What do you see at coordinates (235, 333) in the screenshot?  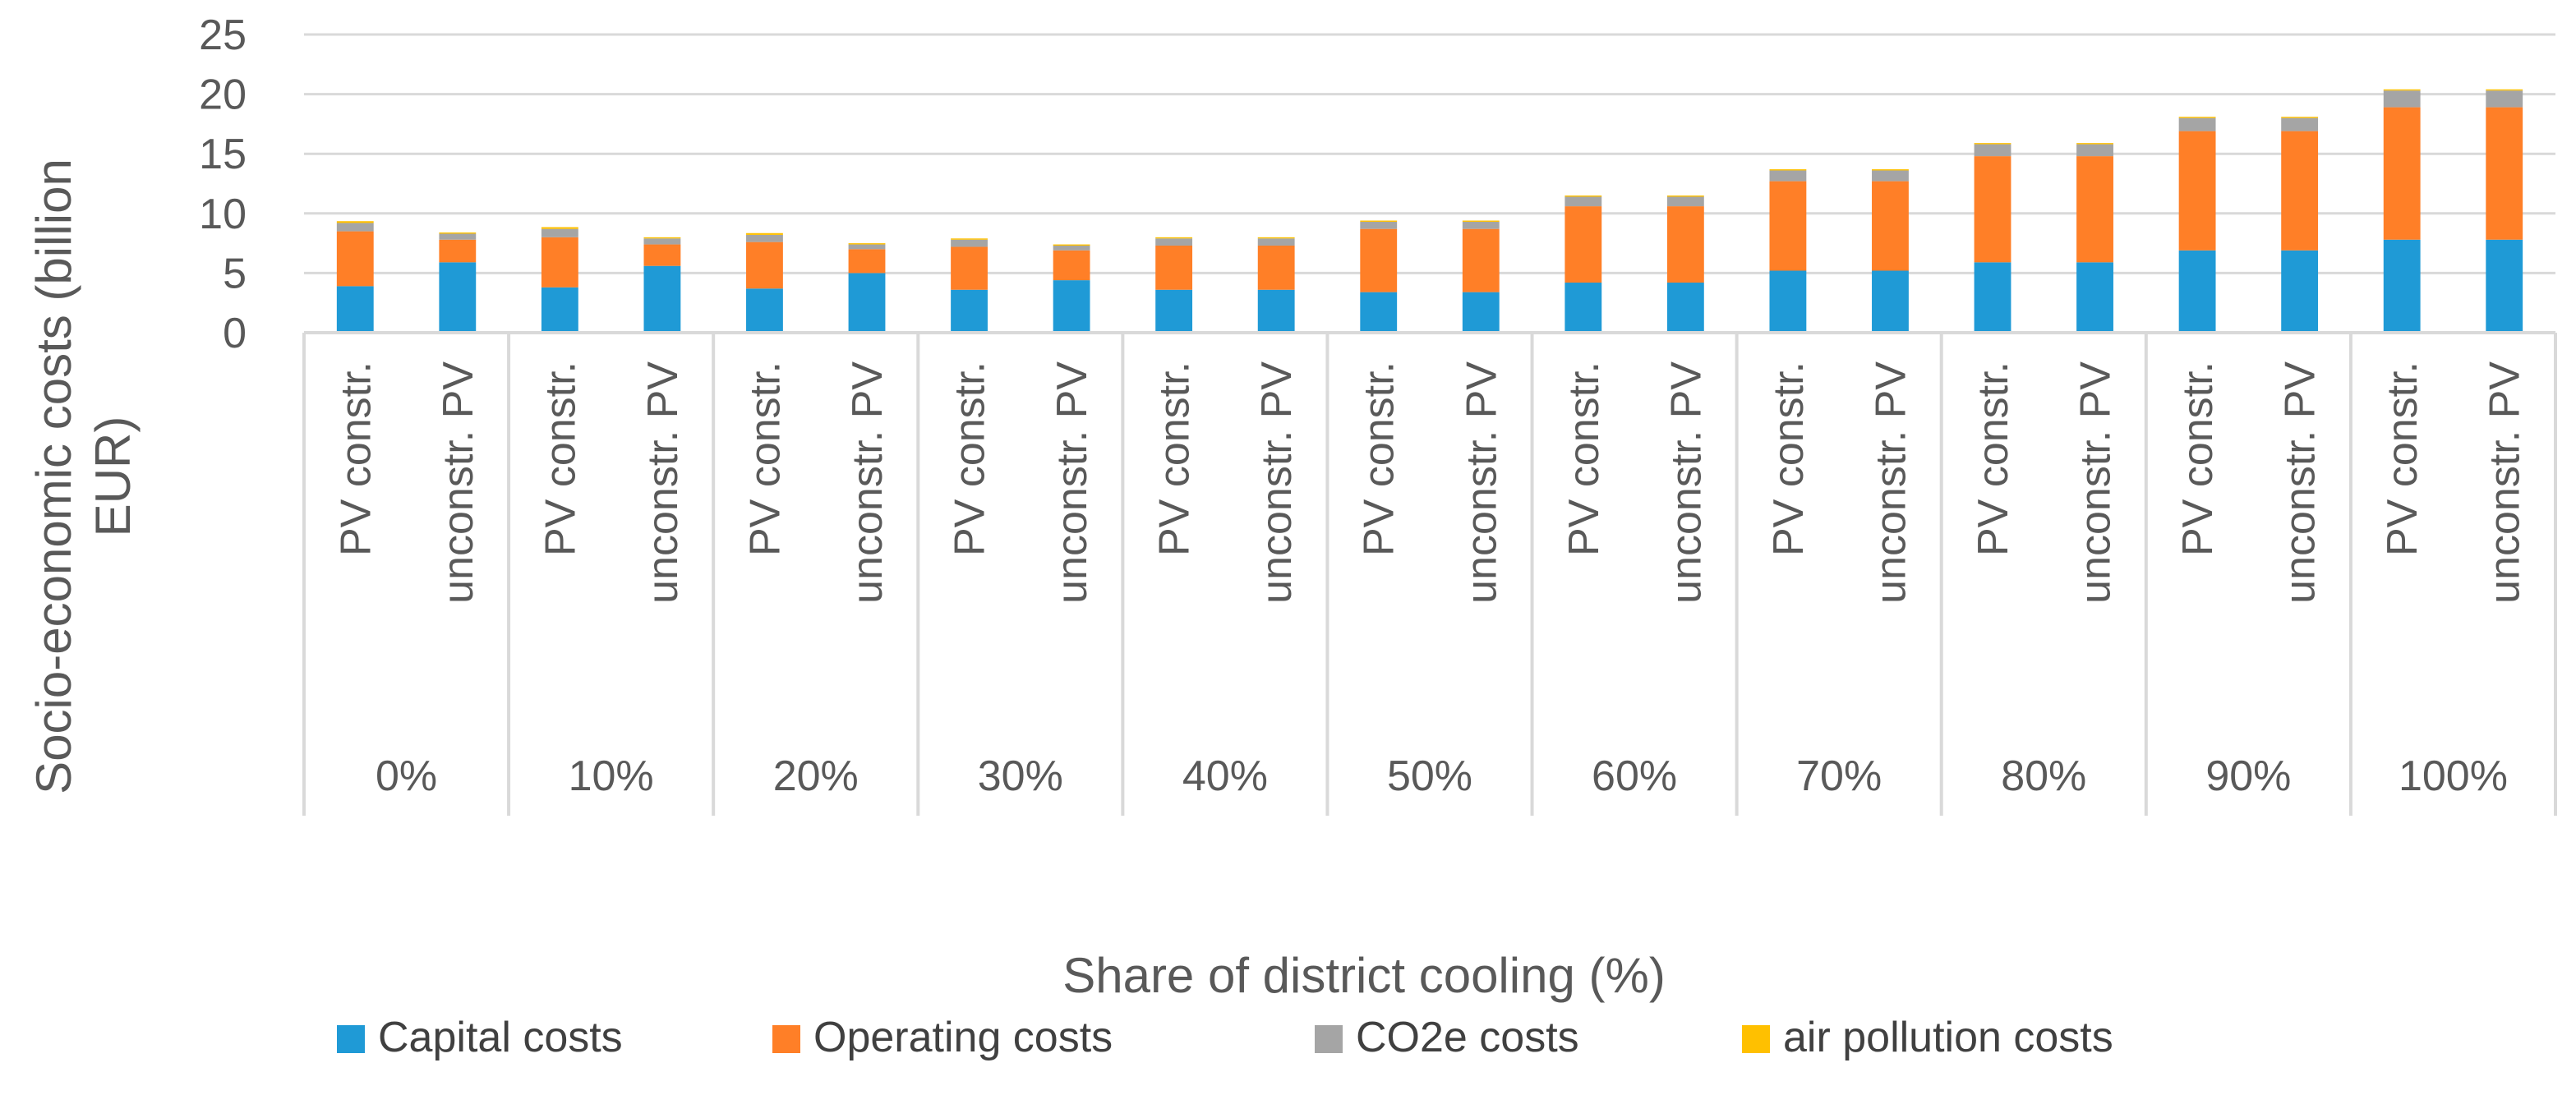 I see `y-tick-label: 0` at bounding box center [235, 333].